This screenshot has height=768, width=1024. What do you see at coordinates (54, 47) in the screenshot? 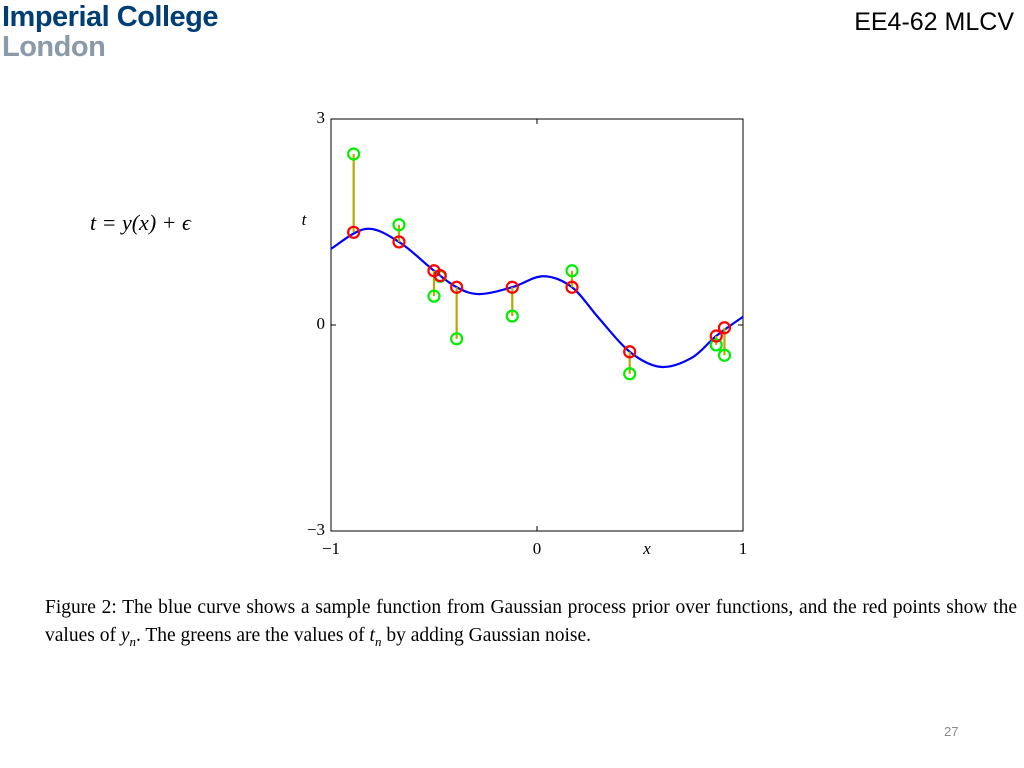
I see `logo-line: London` at bounding box center [54, 47].